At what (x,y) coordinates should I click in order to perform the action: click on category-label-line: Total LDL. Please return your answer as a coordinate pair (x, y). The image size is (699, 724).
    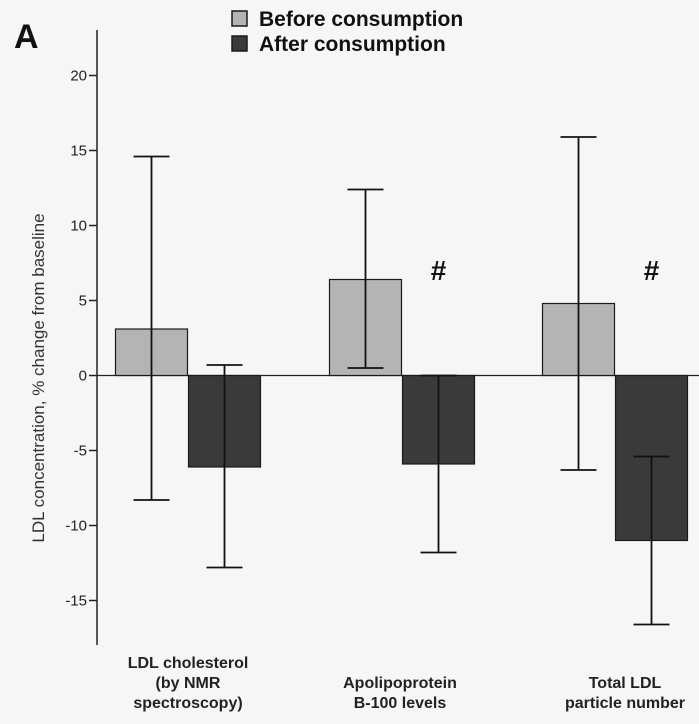
    Looking at the image, I should click on (625, 683).